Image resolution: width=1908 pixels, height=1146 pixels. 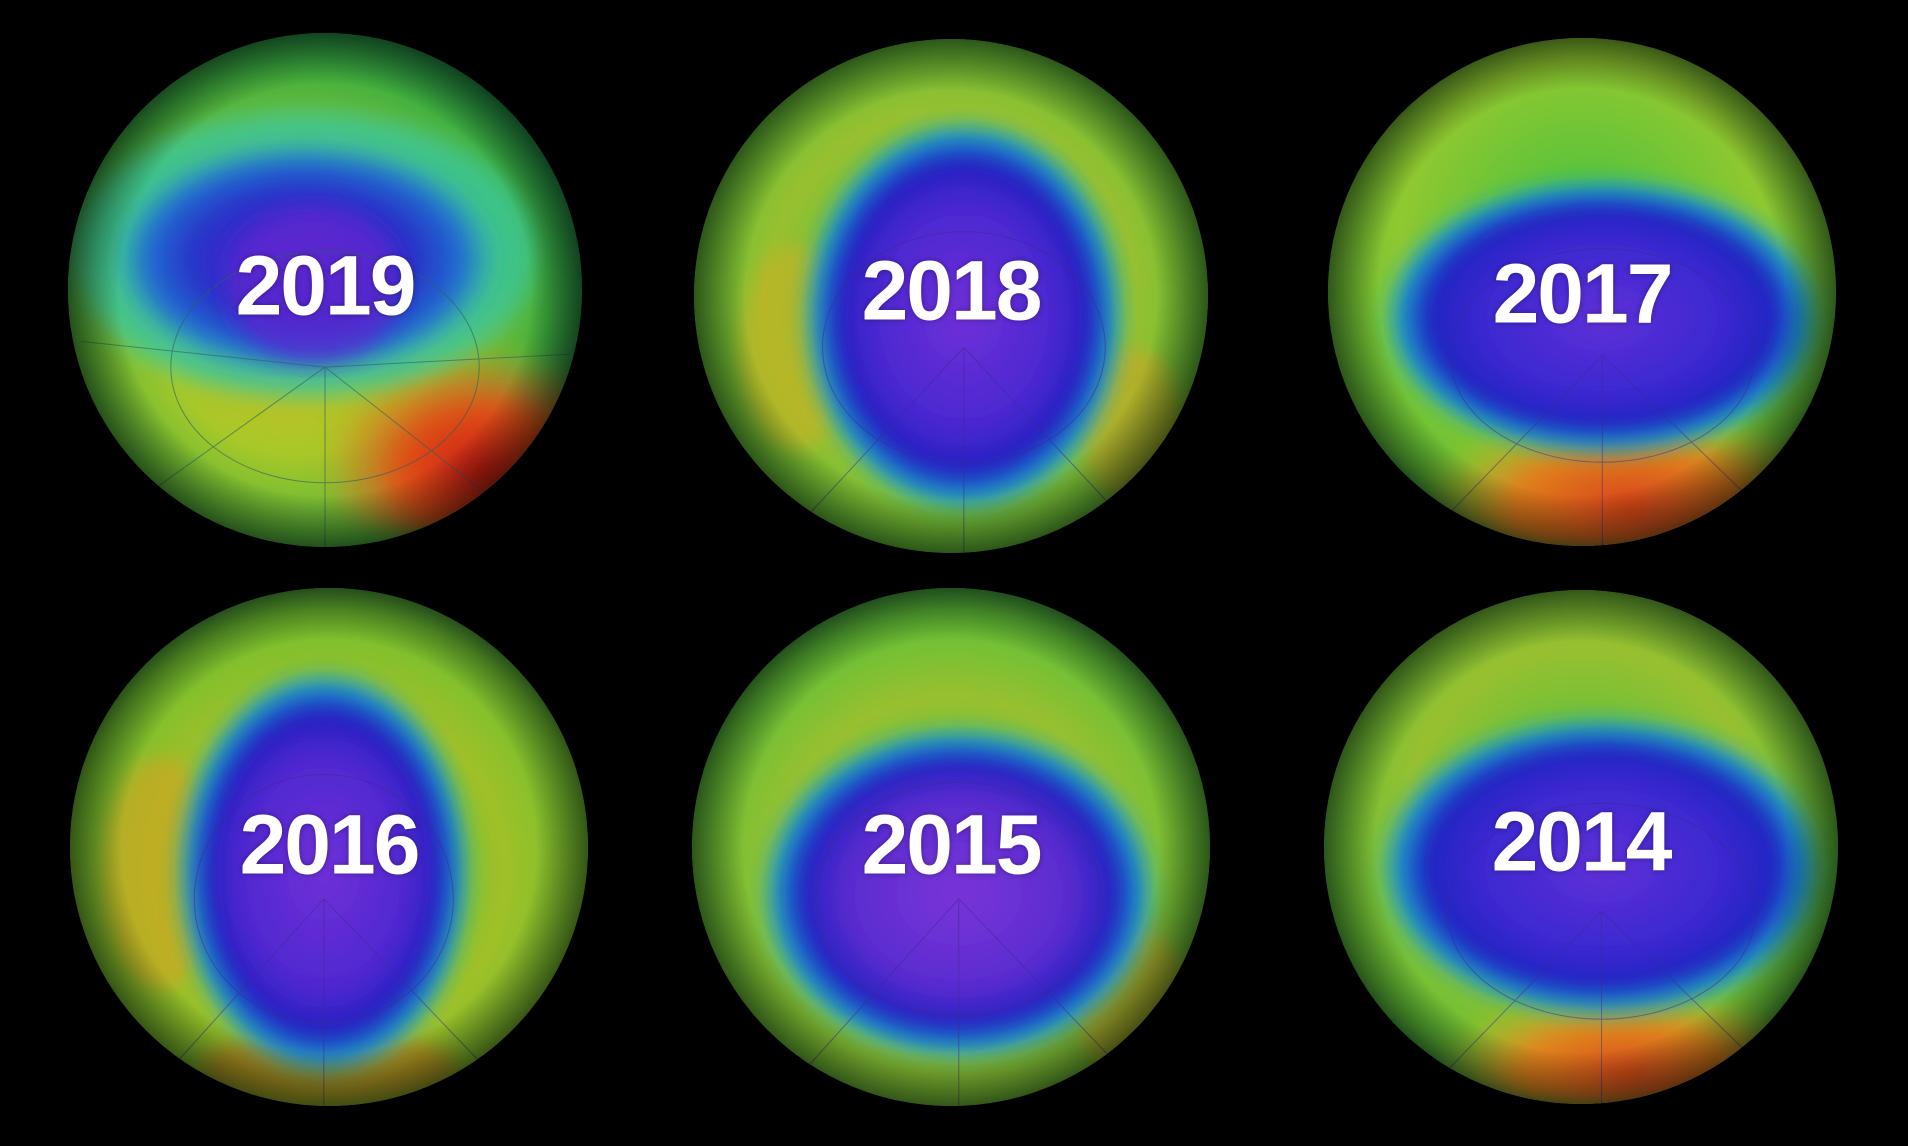 I want to click on ozone-map-2016, so click(x=329, y=847).